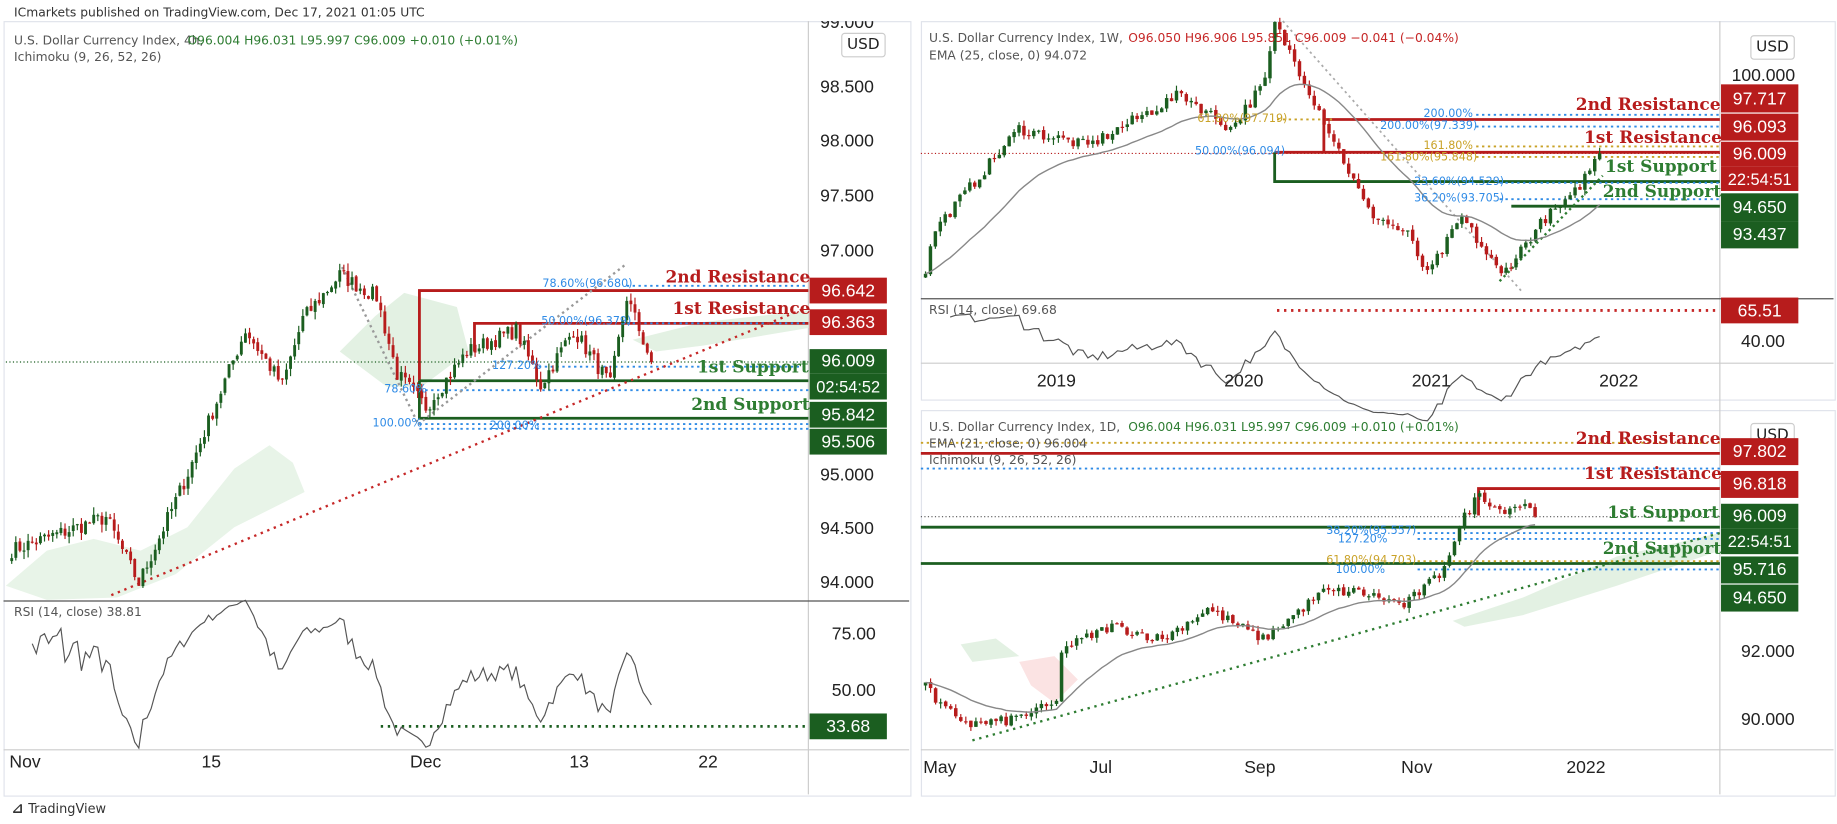 The width and height of the screenshot is (1837, 824). What do you see at coordinates (1496, 167) in the screenshot?
I see `first-support-line` at bounding box center [1496, 167].